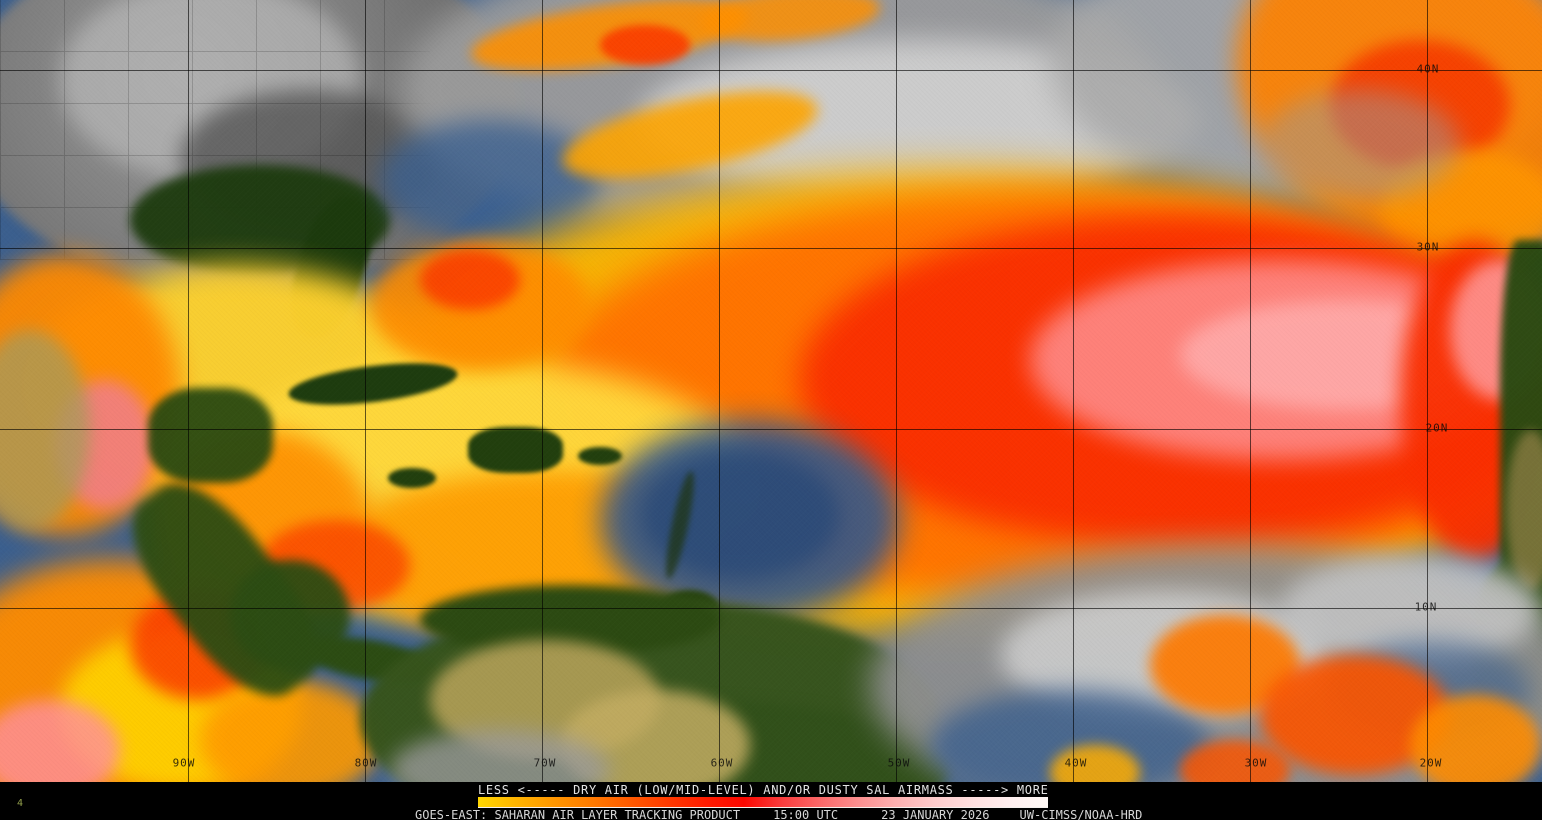 The image size is (1542, 820). Describe the element at coordinates (1081, 814) in the screenshot. I see `product-credit: UW-CIMSS/NOAA-HRD` at that location.